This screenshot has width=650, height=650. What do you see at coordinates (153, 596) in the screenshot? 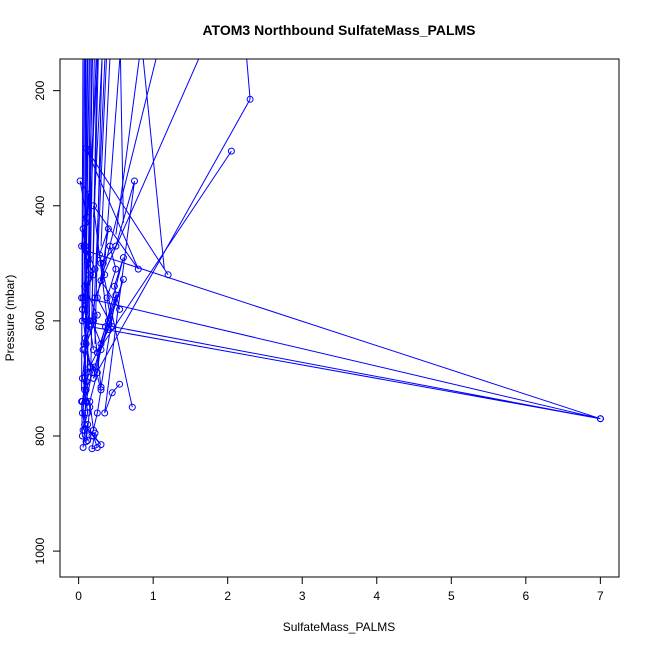
I see `x-tick-label: 1` at bounding box center [153, 596].